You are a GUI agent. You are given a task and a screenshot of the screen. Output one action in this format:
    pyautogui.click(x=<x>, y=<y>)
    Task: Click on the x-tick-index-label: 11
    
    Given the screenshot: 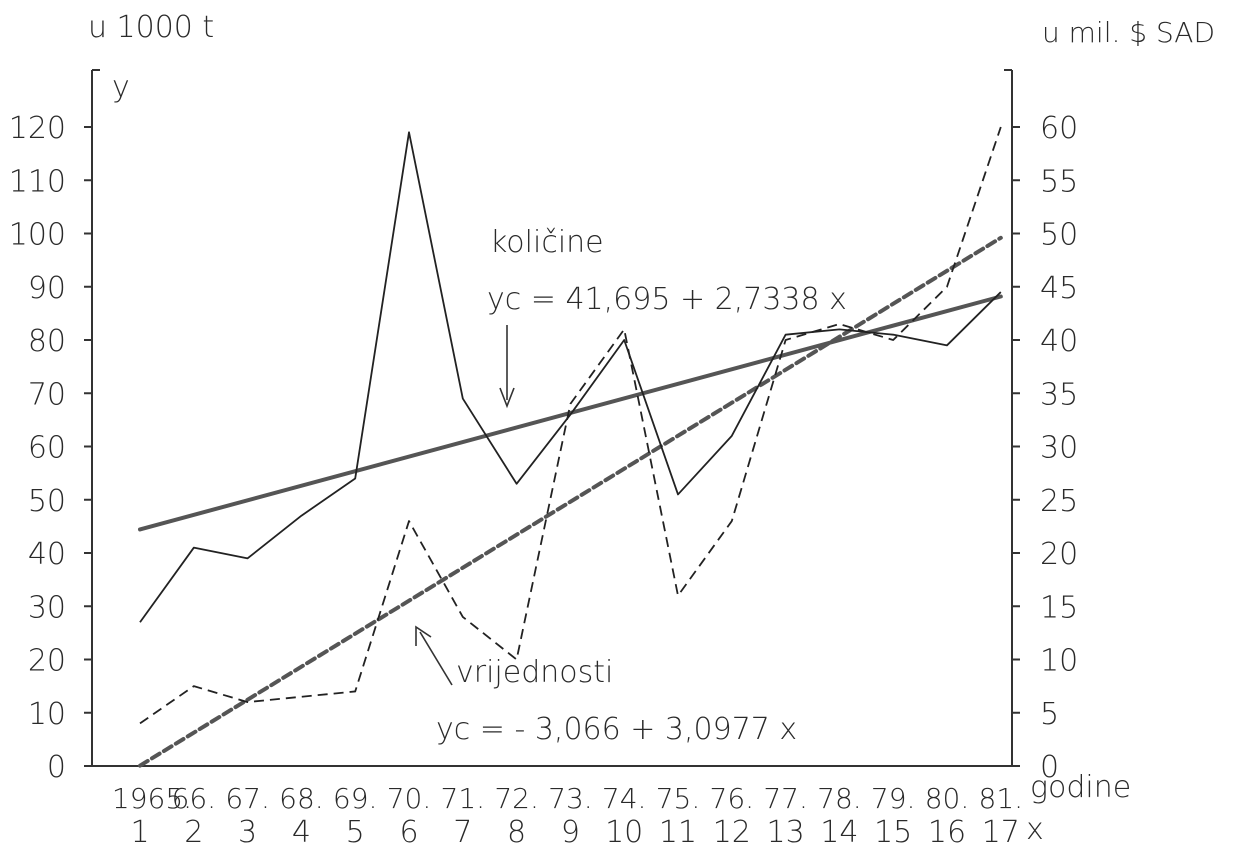 What is the action you would take?
    pyautogui.click(x=678, y=831)
    